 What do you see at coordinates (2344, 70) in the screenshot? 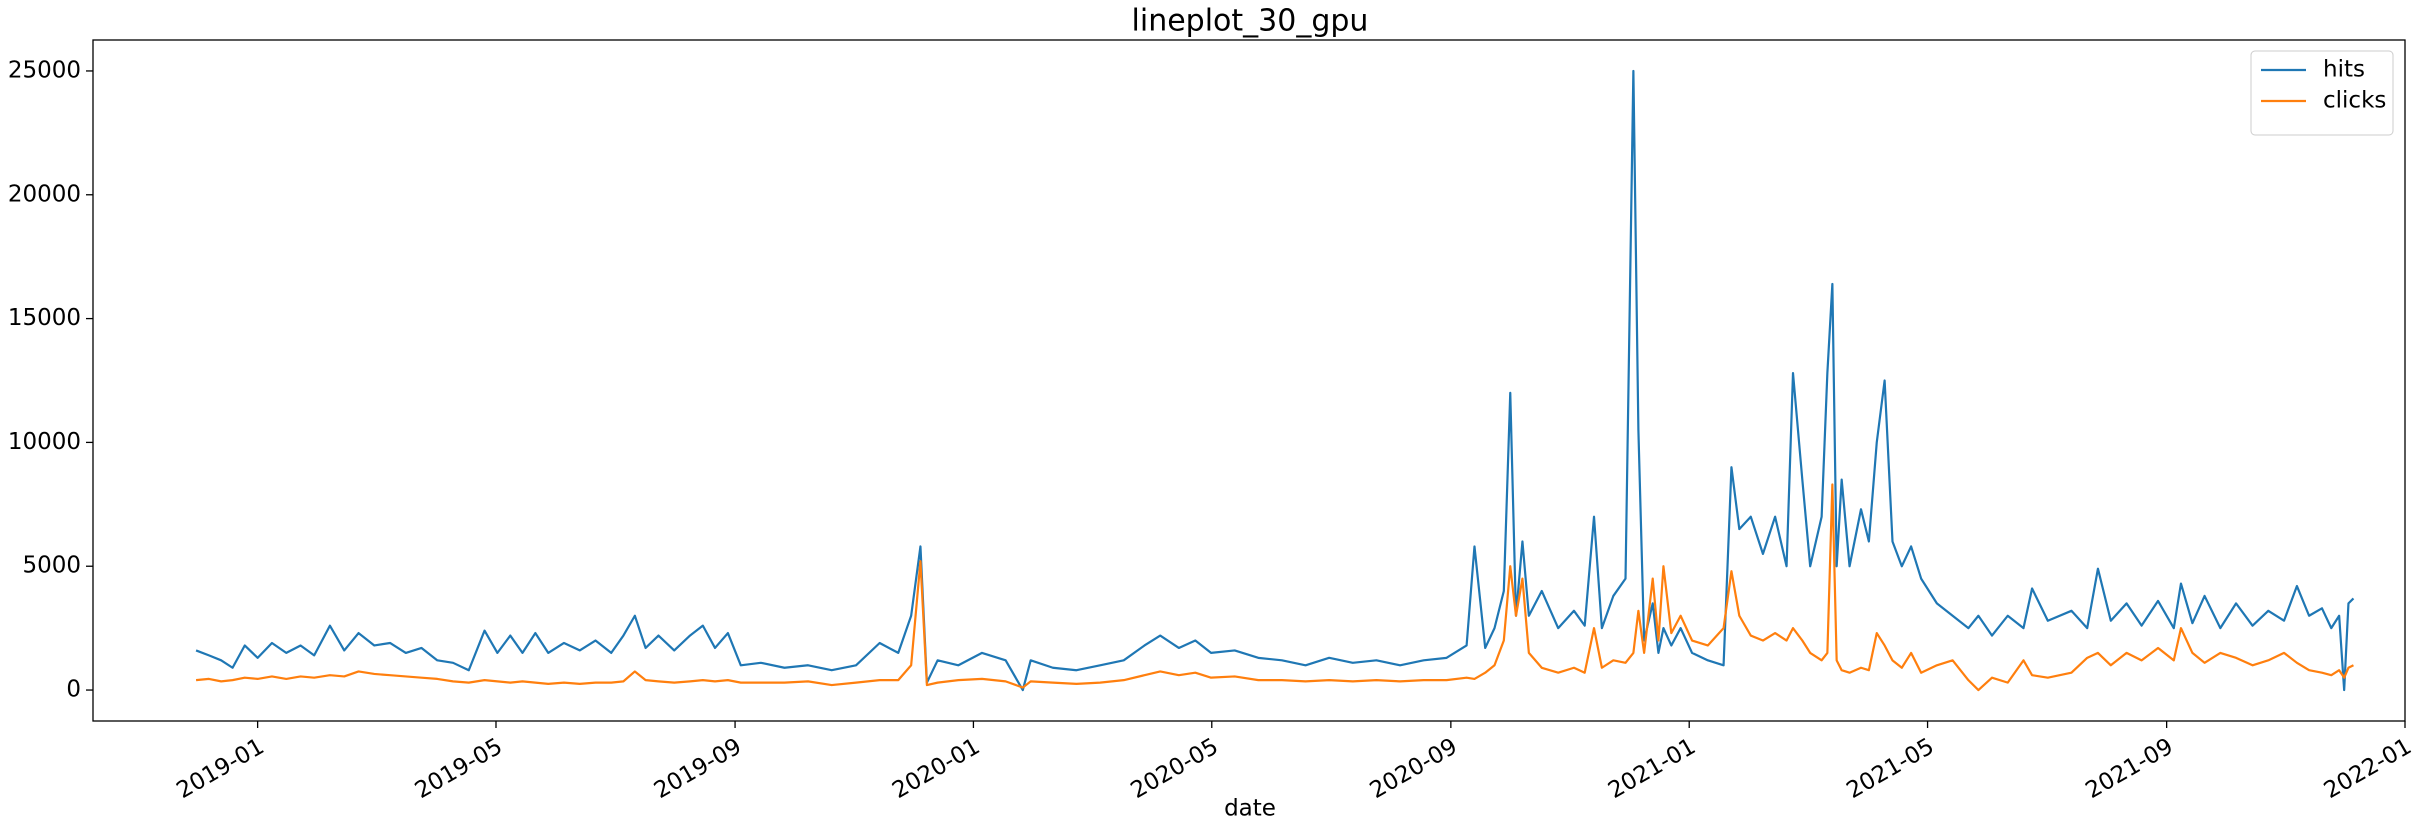
I see `legend-label: hits` at bounding box center [2344, 70].